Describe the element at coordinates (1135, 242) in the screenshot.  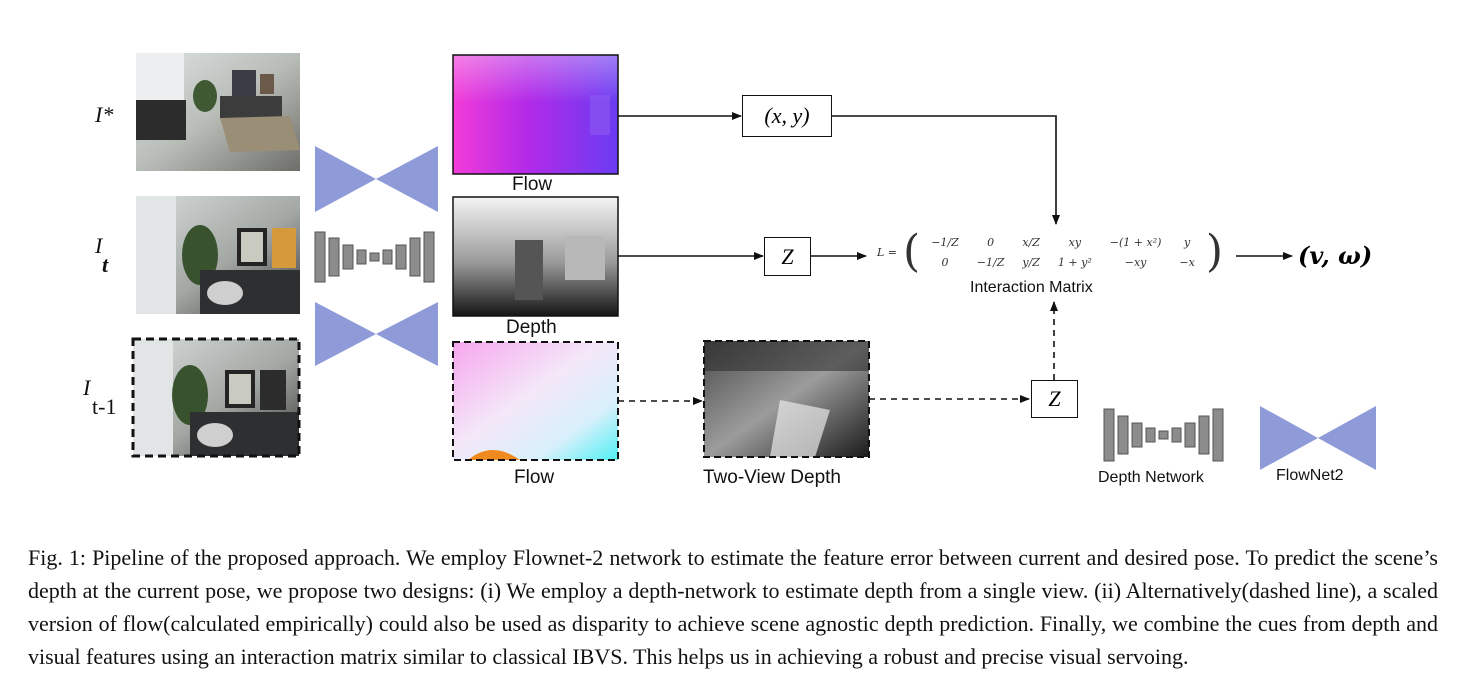
I see `matrix-cell: −(1 + x²)` at that location.